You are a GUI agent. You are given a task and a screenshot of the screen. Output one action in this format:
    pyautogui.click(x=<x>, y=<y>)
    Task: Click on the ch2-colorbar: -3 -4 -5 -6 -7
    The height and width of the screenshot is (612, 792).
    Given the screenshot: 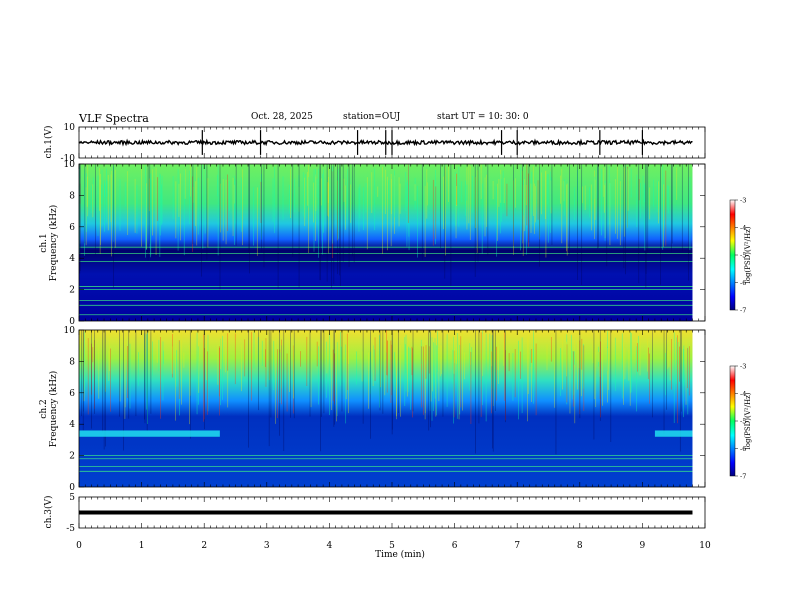 What is the action you would take?
    pyautogui.click(x=737, y=422)
    